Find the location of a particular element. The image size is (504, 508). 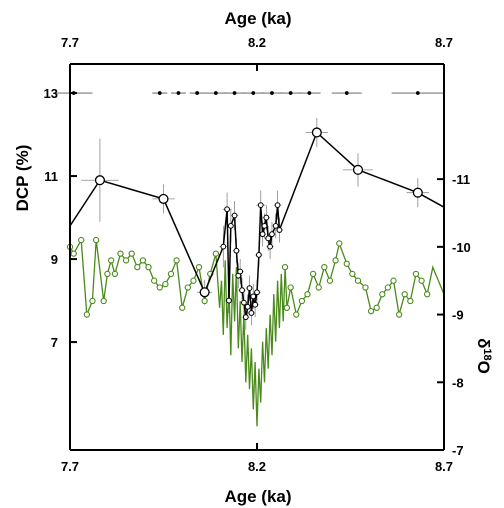

left-tick-label: 7 is located at coordinates (54, 342).